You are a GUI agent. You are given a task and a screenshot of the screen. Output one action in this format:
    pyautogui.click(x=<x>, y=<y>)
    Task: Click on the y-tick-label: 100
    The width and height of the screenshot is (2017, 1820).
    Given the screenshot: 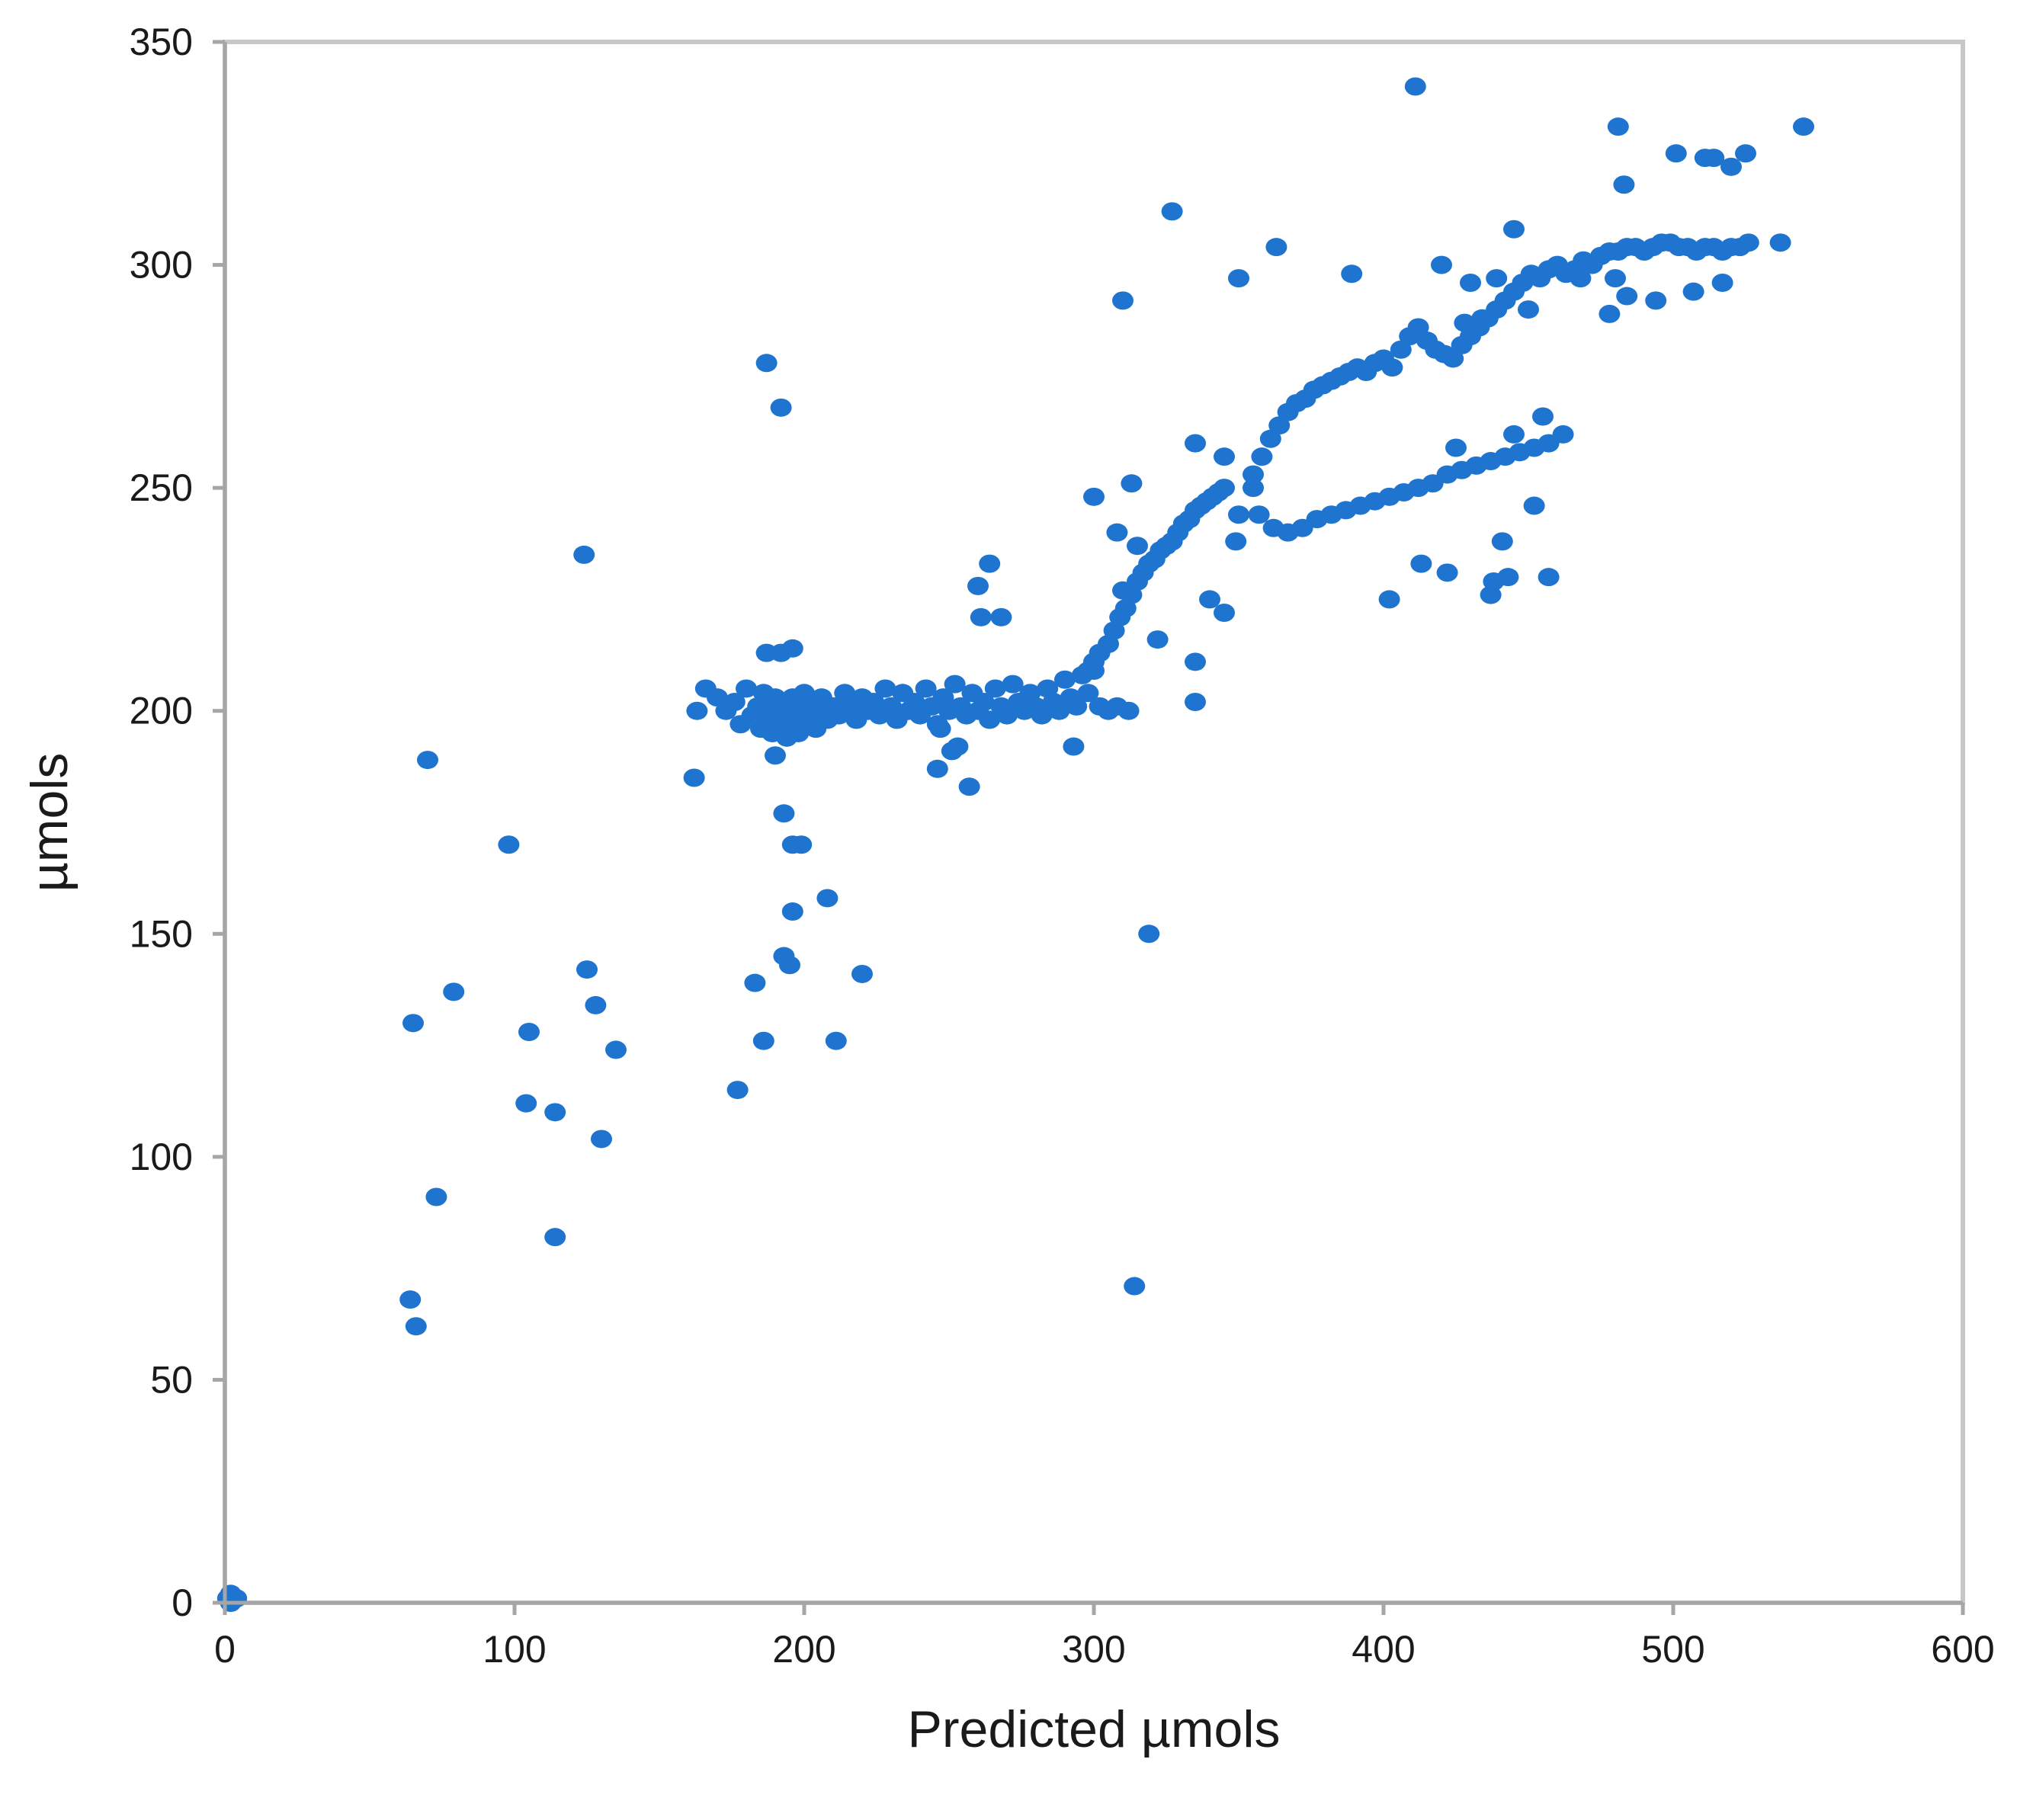 What is the action you would take?
    pyautogui.click(x=161, y=1157)
    